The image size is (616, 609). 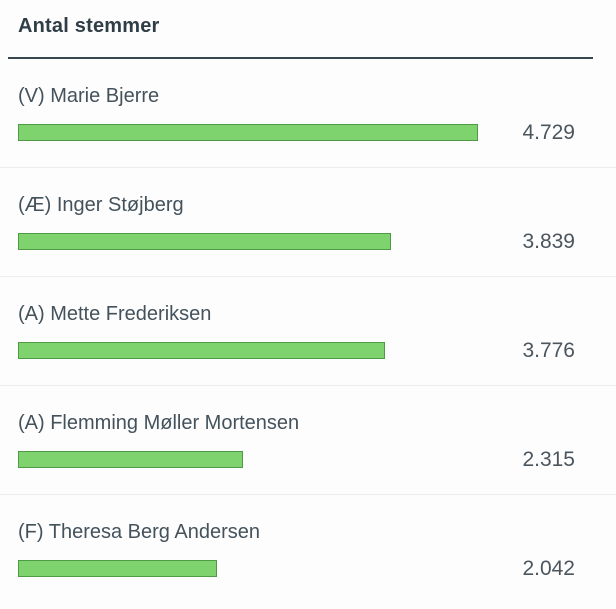 I want to click on vote-count: 3.839, so click(x=548, y=241).